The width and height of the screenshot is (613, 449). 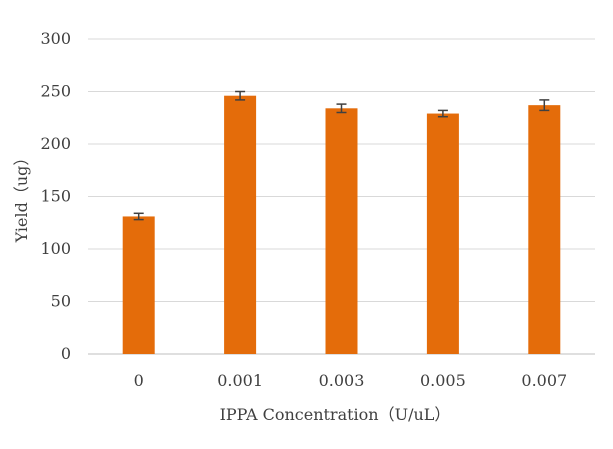 What do you see at coordinates (55, 91) in the screenshot?
I see `y-tick-label: 250` at bounding box center [55, 91].